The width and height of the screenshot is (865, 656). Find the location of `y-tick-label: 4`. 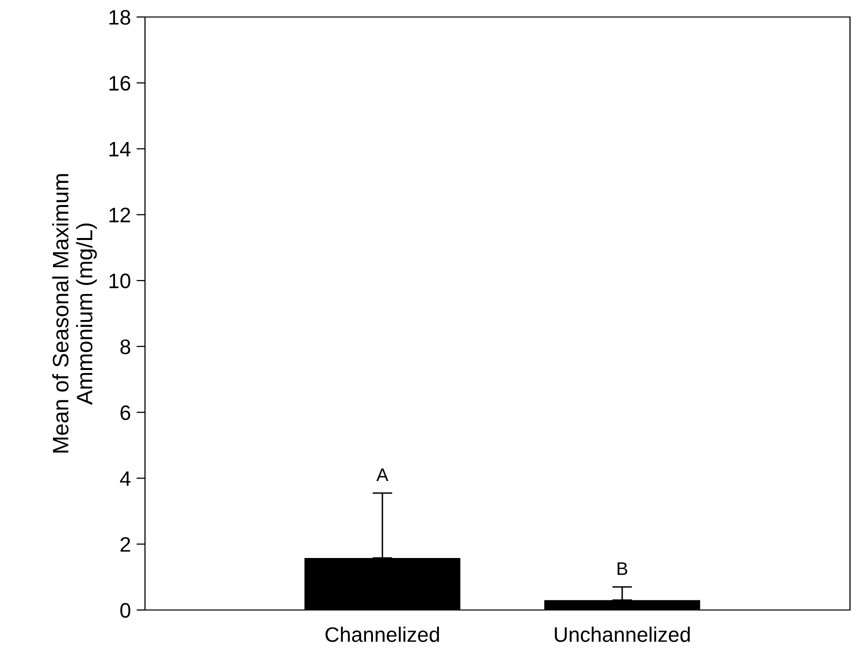

y-tick-label: 4 is located at coordinates (125, 478).